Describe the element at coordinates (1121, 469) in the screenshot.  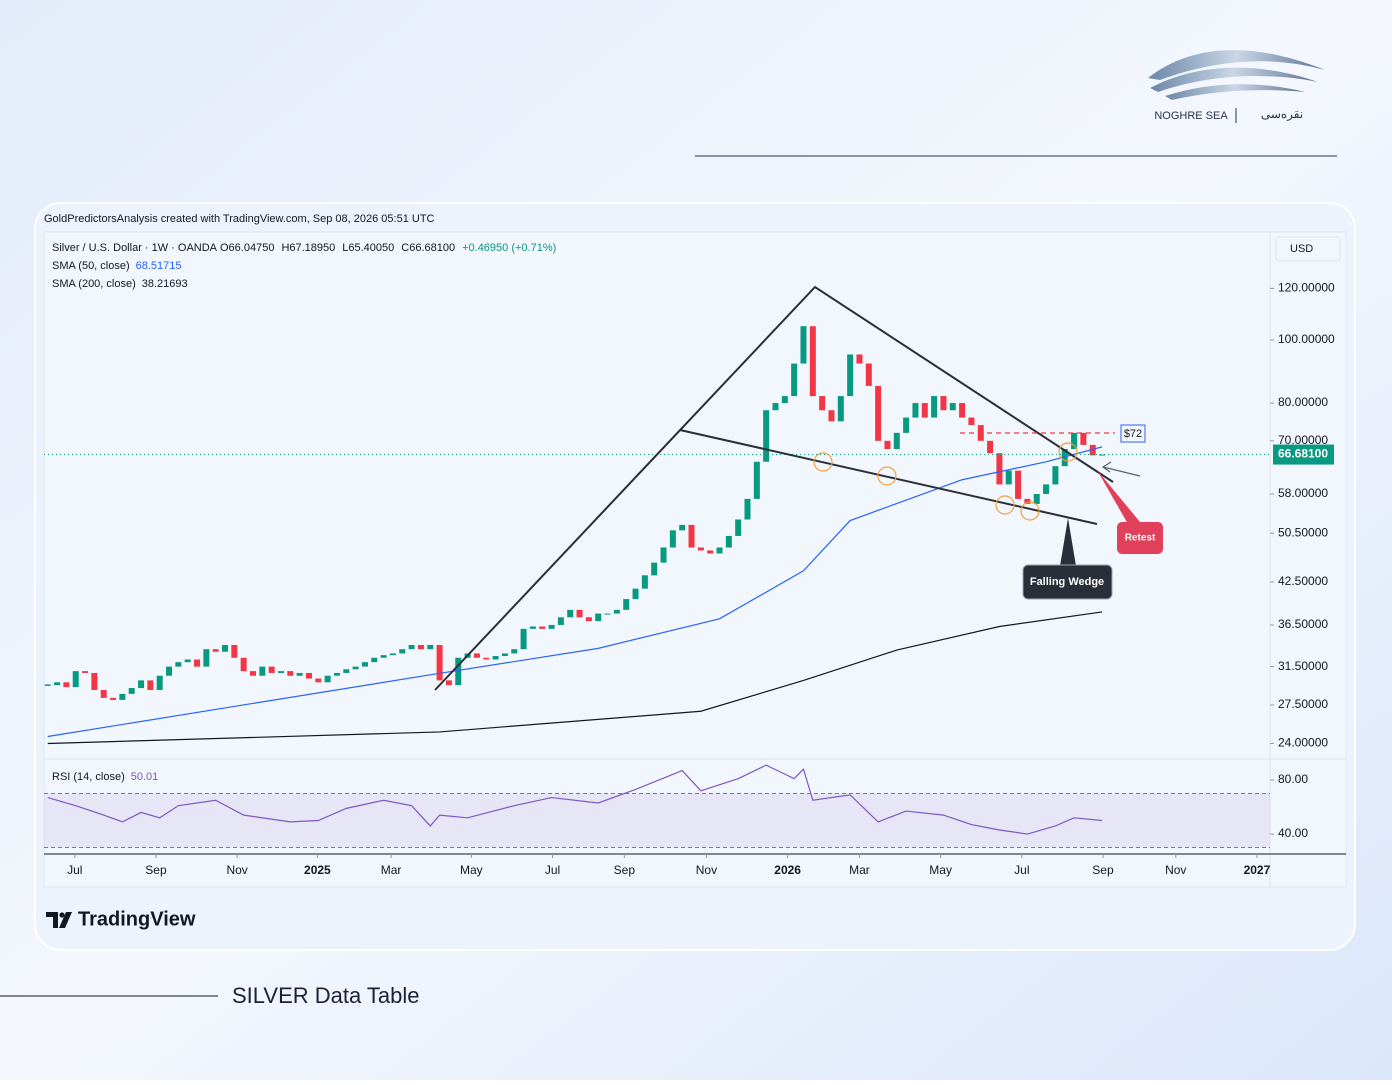
I see `arrow` at that location.